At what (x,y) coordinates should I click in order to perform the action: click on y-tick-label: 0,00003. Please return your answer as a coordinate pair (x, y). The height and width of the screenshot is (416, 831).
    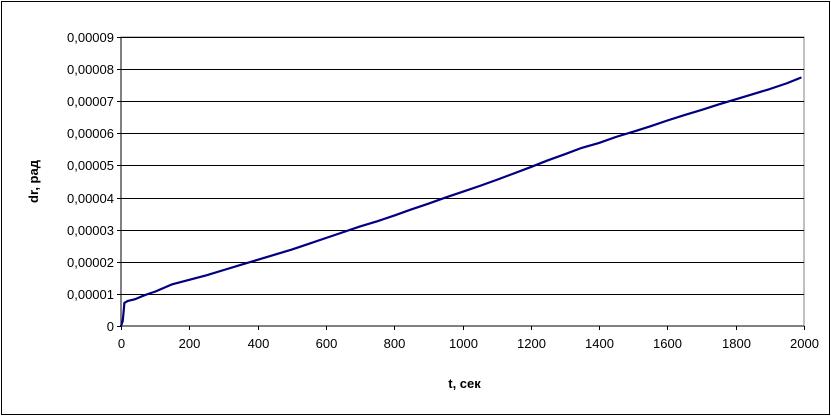
    Looking at the image, I should click on (90, 230).